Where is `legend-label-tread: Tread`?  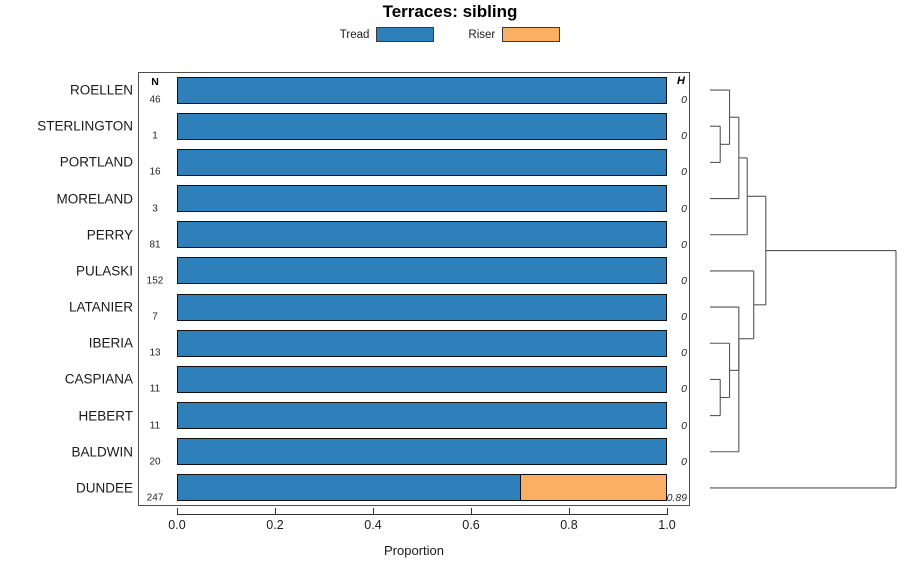
legend-label-tread: Tread is located at coordinates (354, 34).